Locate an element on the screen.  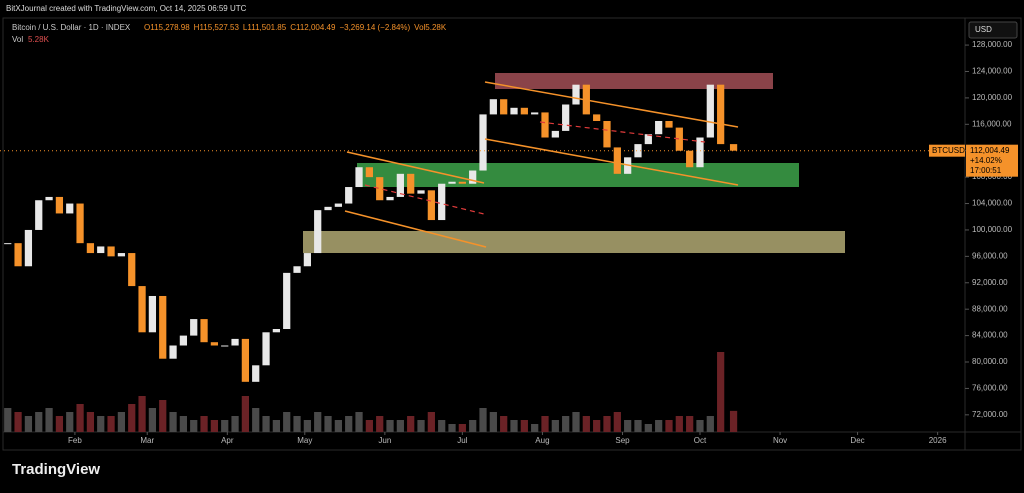
ohlc-label: L111,501.85 is located at coordinates (265, 27).